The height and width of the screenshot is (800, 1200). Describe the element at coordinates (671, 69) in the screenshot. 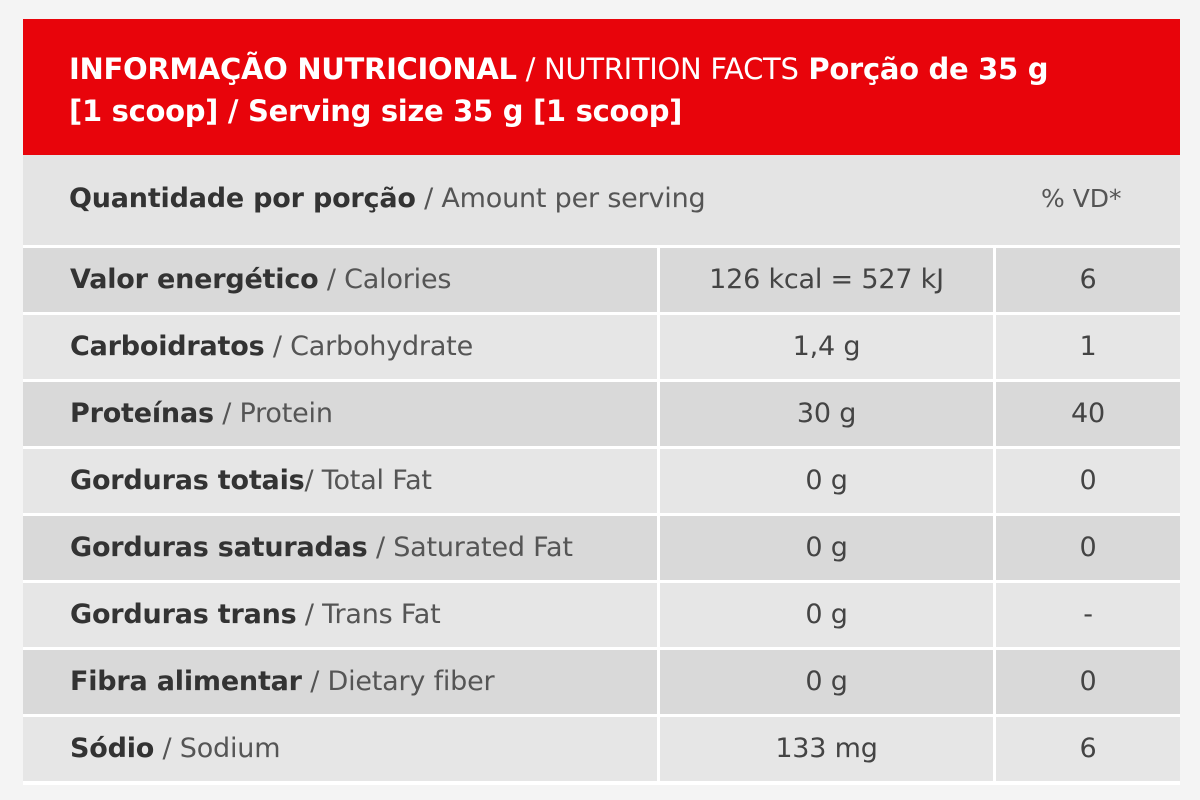

I see `header-title-en: NUTRITION FACTS` at that location.